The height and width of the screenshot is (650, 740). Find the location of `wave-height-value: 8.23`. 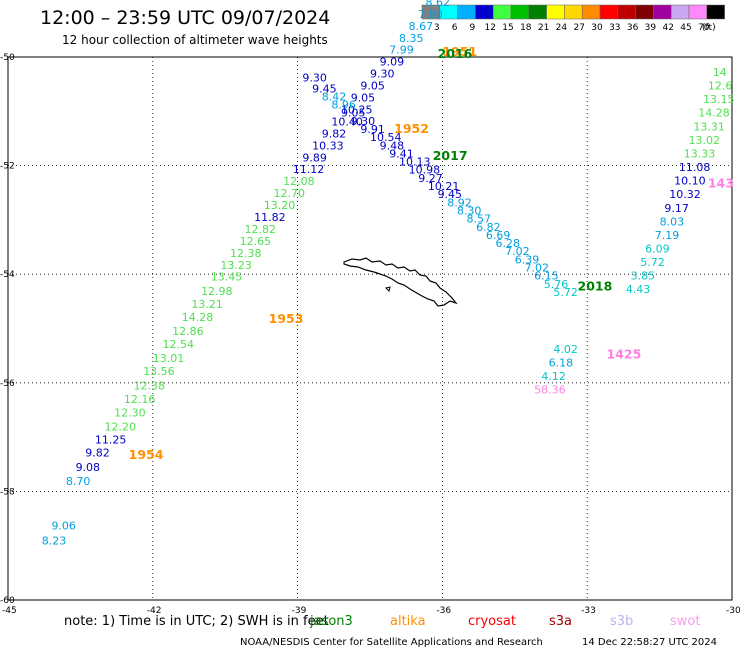

wave-height-value: 8.23 is located at coordinates (54, 541).